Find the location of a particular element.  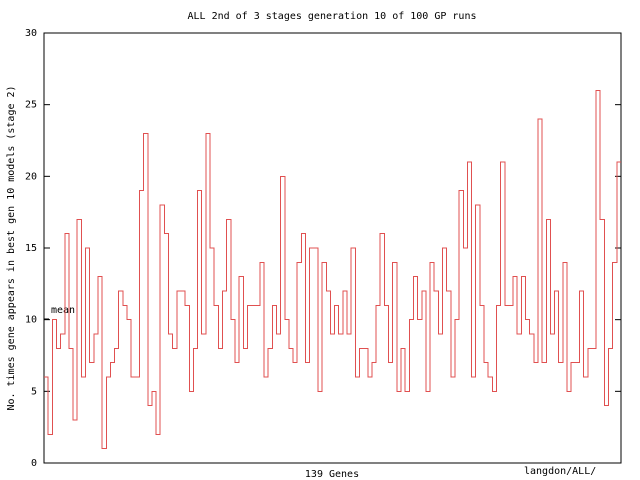

x-axis-label: 139 Genes is located at coordinates (332, 474).